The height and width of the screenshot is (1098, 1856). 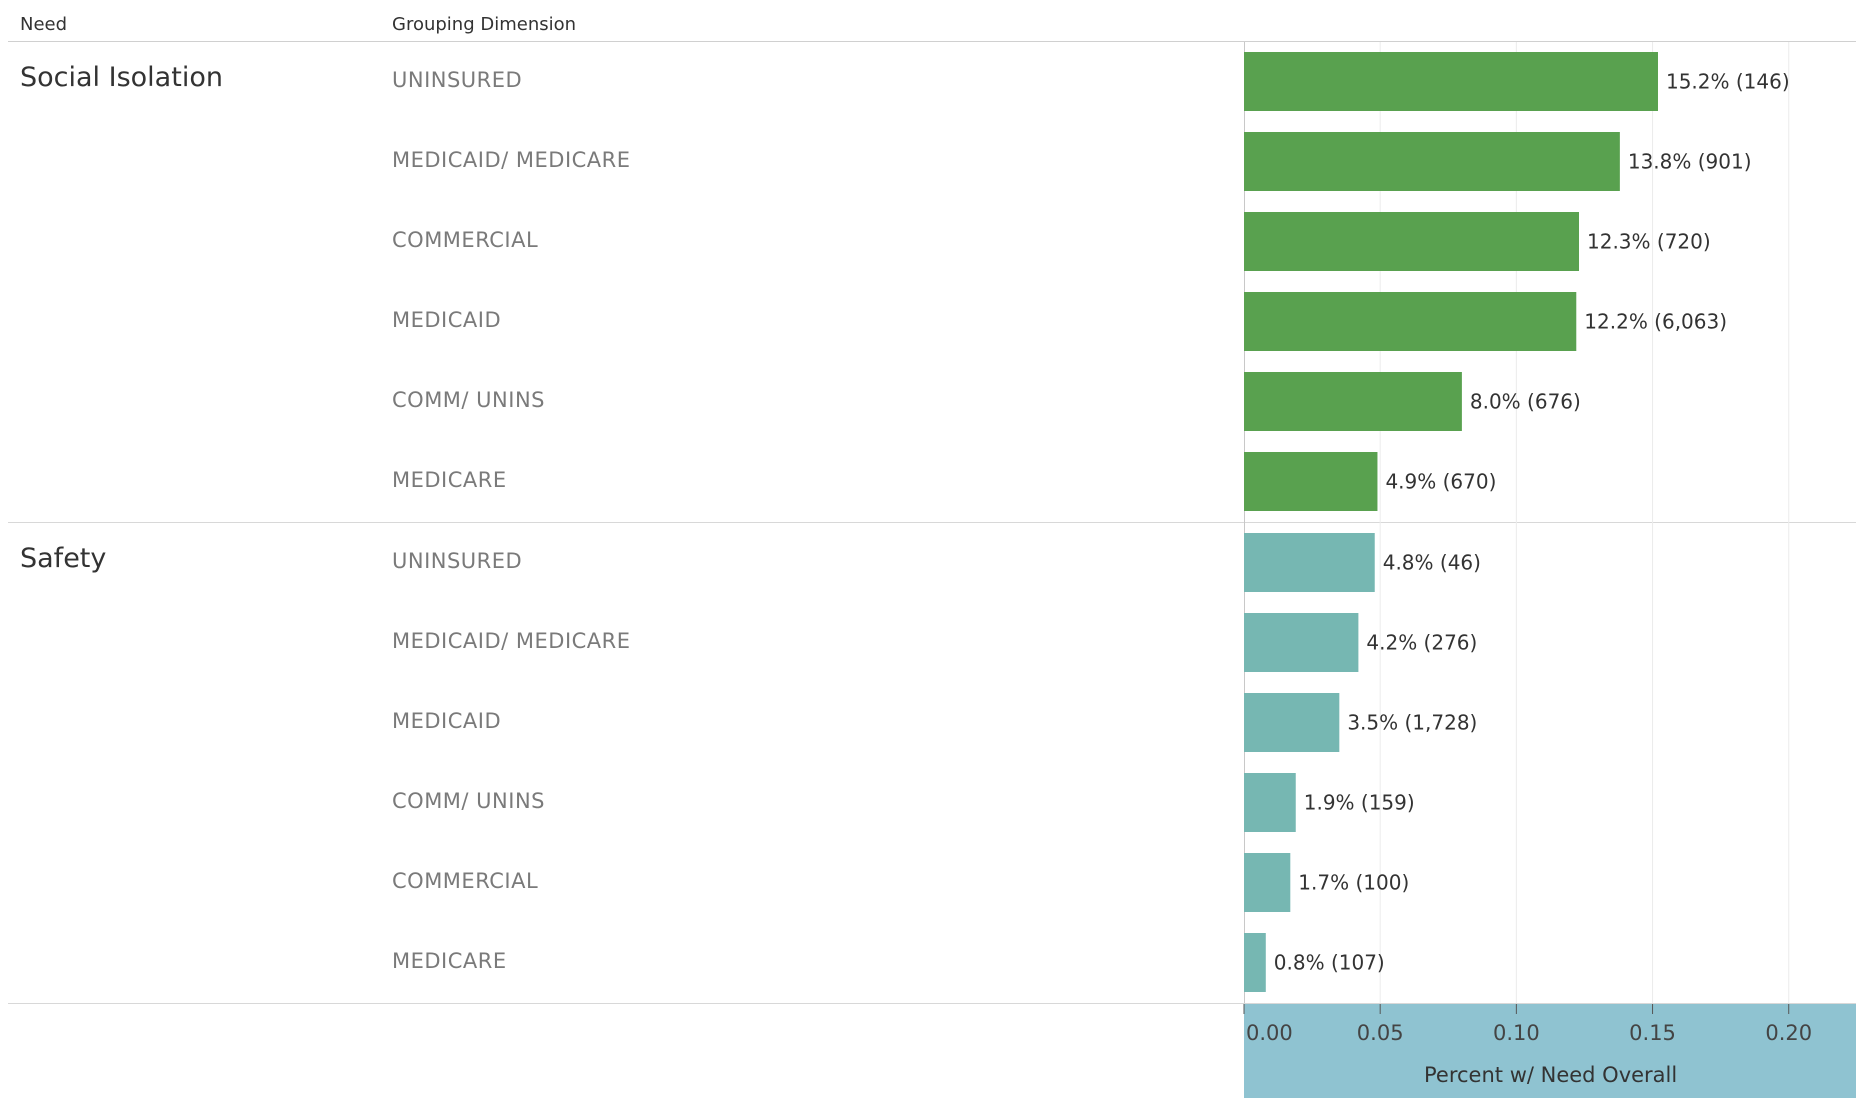 What do you see at coordinates (44, 24) in the screenshot?
I see `header-need: Need` at bounding box center [44, 24].